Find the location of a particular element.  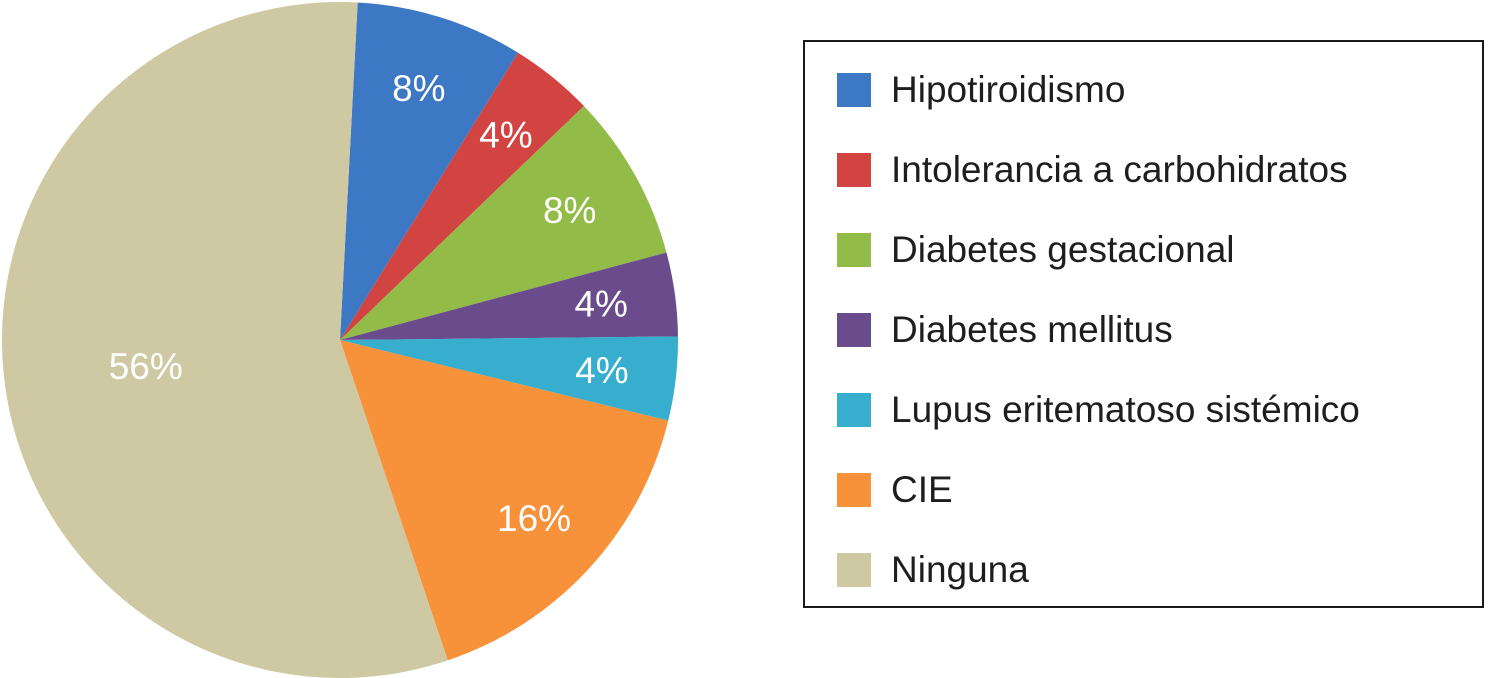

legend-label: Ninguna is located at coordinates (960, 569).